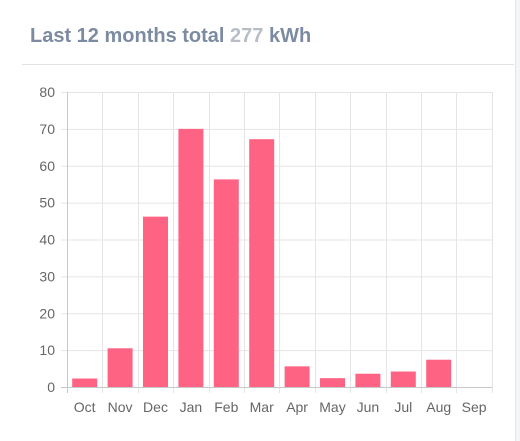  Describe the element at coordinates (226, 407) in the screenshot. I see `x-tick-label-feb: Feb` at that location.